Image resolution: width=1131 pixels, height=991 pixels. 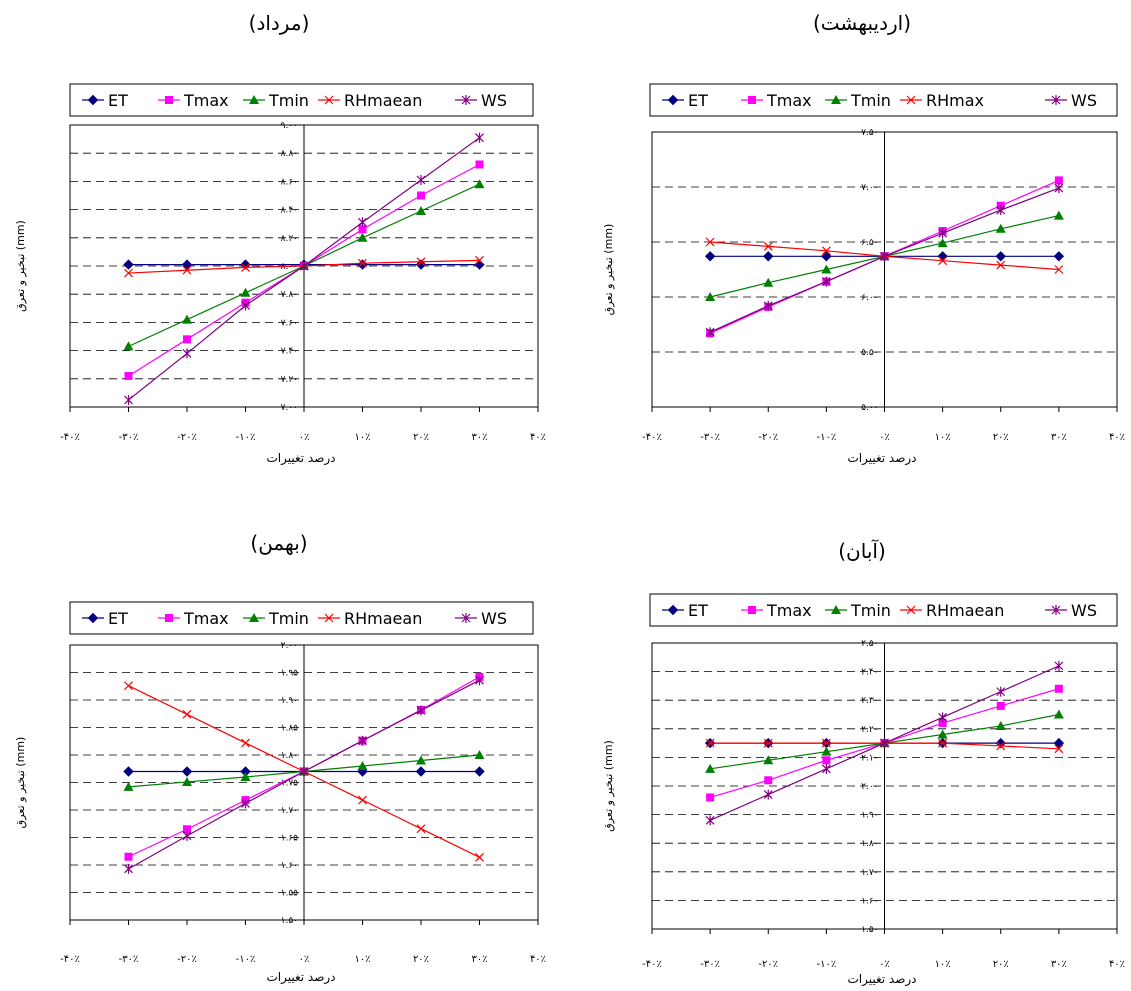 I want to click on y-tick-label: ۸.۲۰, so click(x=289, y=239).